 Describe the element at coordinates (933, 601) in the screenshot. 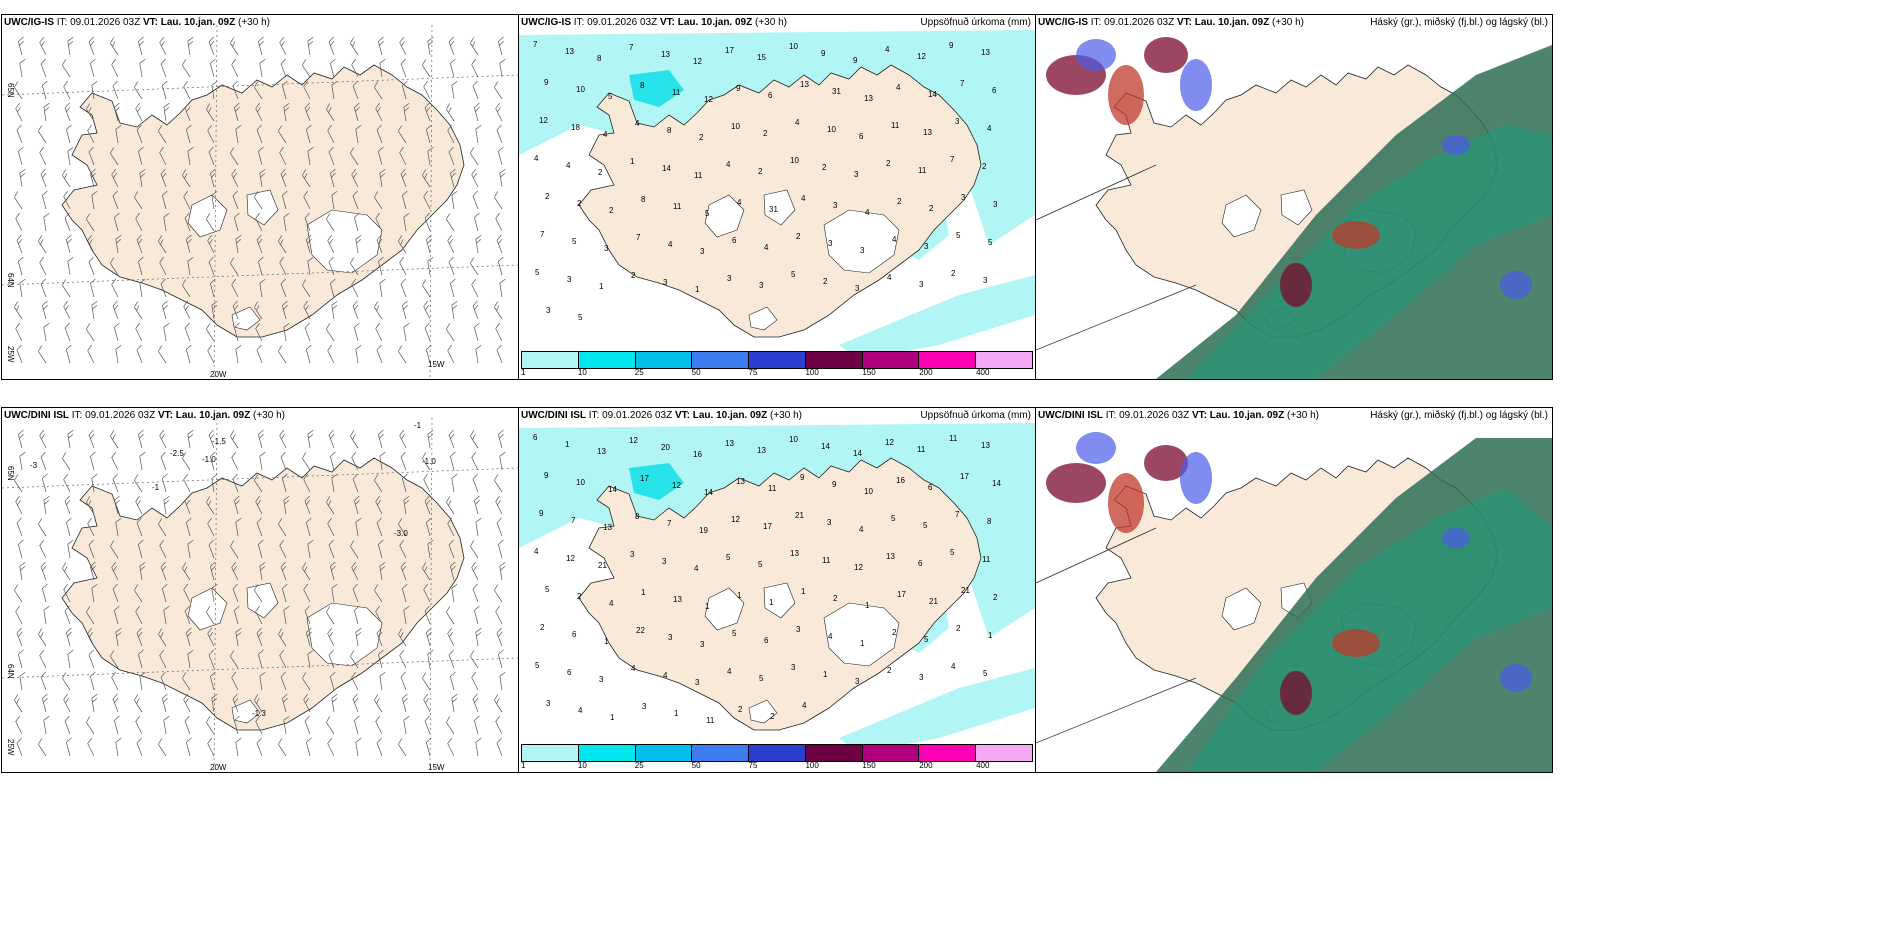

I see `precip-value: 21` at that location.